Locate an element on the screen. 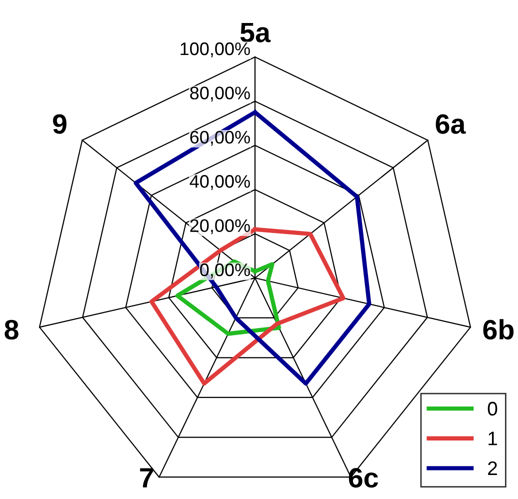  spoke-label: 6c is located at coordinates (363, 478).